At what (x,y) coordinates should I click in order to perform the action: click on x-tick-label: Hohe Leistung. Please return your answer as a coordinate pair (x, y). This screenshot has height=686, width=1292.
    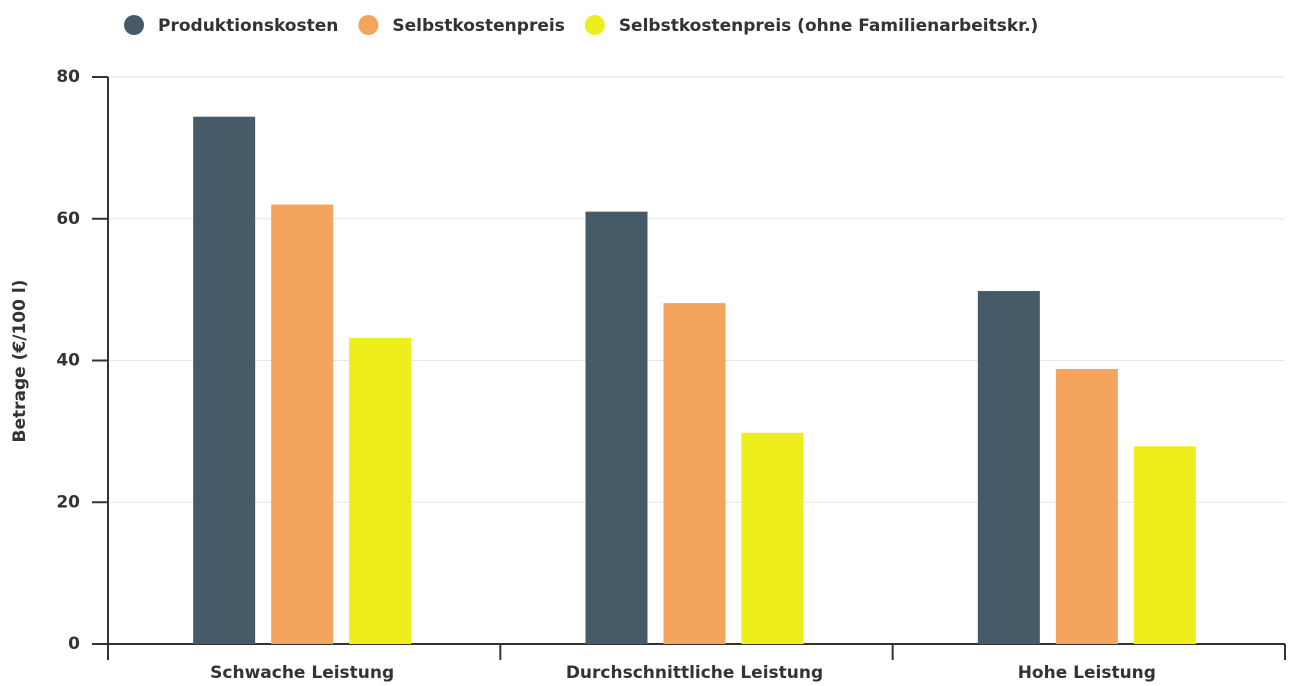
    Looking at the image, I should click on (1087, 673).